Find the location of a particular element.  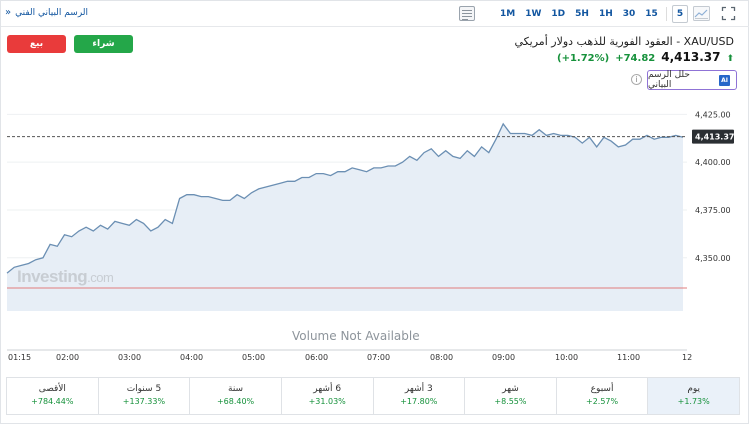

expand-icon is located at coordinates (728, 13).